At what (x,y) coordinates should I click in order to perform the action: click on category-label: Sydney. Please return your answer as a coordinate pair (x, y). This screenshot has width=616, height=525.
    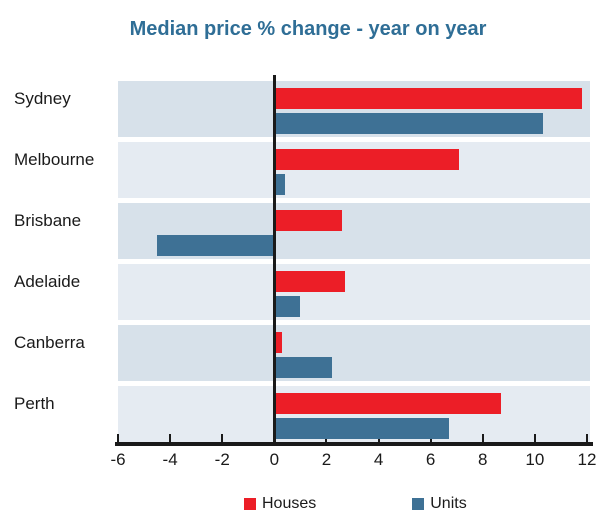
    Looking at the image, I should click on (42, 98).